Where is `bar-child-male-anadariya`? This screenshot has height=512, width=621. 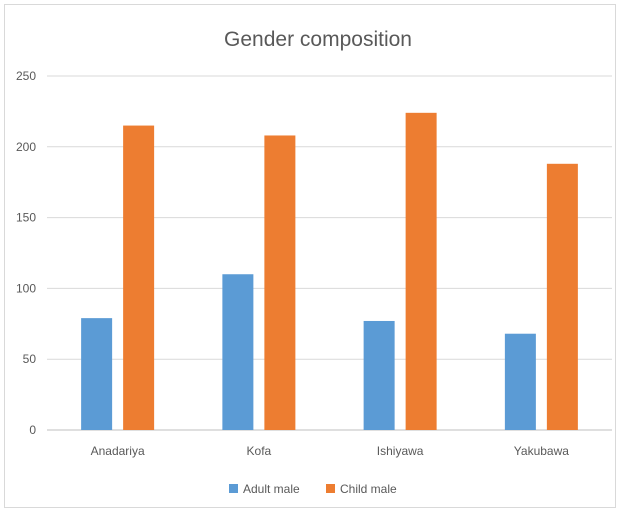
bar-child-male-anadariya is located at coordinates (139, 277).